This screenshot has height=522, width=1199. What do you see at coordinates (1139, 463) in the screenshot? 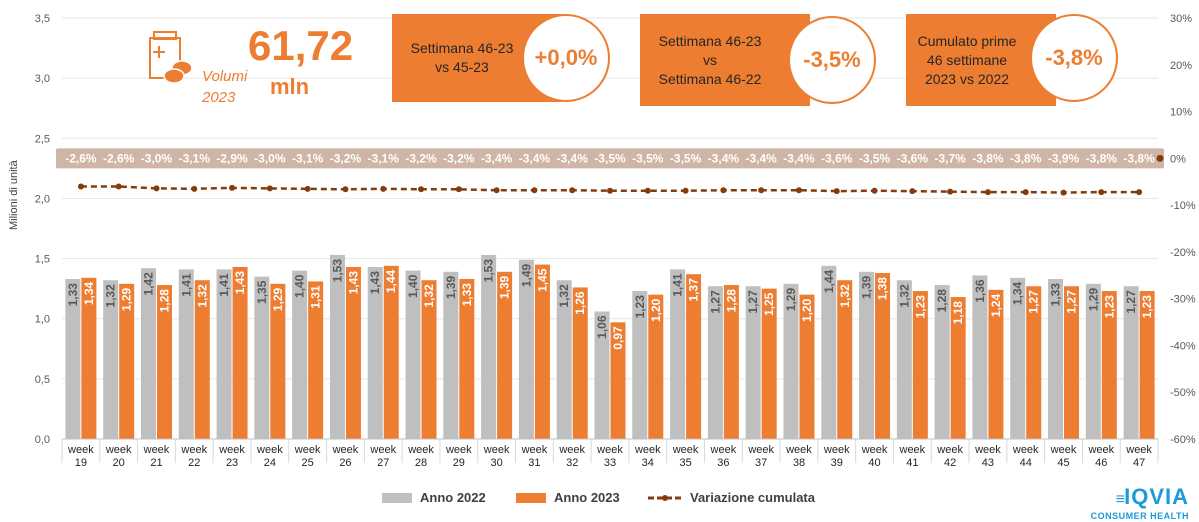
I see `x-tick-label: 47` at bounding box center [1139, 463].